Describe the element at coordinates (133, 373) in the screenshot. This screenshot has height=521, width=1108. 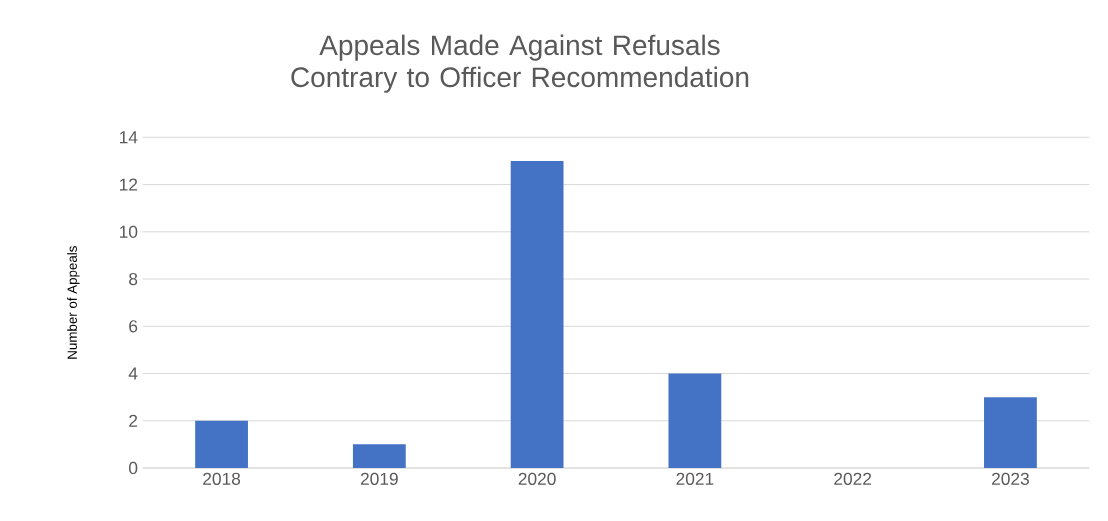
I see `y-tick-label: 4` at that location.